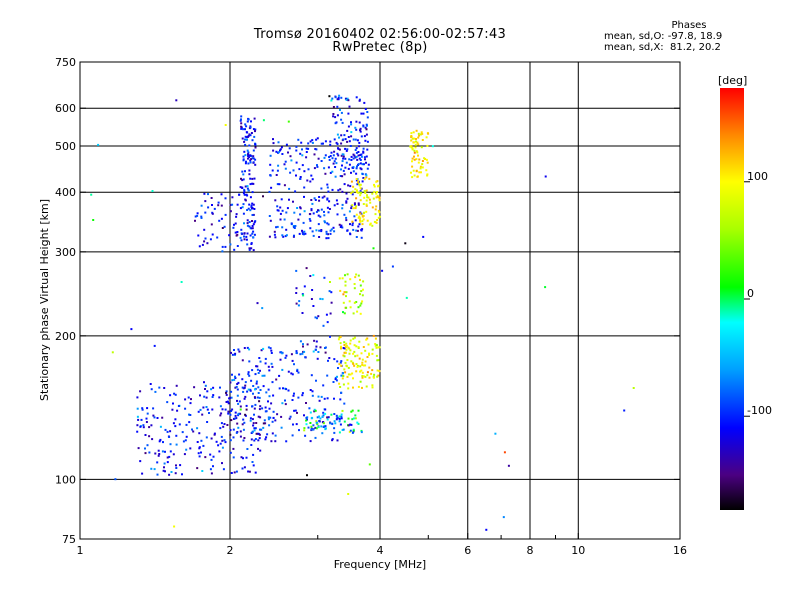 The height and width of the screenshot is (600, 800). What do you see at coordinates (732, 292) in the screenshot?
I see `phase-colorbar: [deg]` at bounding box center [732, 292].